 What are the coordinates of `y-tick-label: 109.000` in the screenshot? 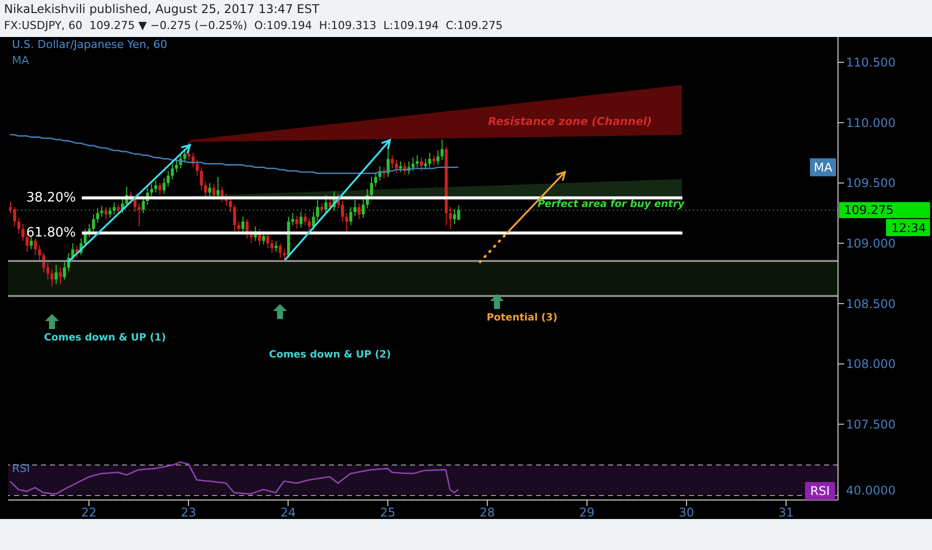 It's located at (871, 243).